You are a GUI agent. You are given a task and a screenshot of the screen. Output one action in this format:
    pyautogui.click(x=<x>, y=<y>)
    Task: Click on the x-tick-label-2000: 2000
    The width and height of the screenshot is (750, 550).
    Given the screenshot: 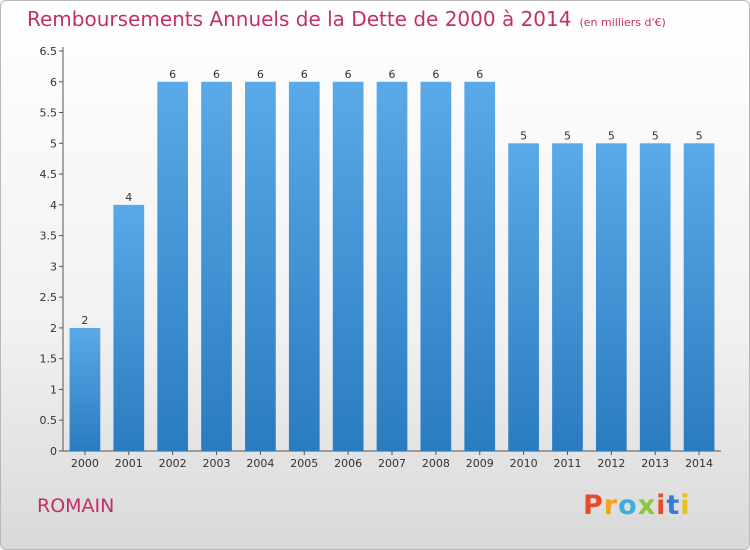 What is the action you would take?
    pyautogui.click(x=85, y=463)
    